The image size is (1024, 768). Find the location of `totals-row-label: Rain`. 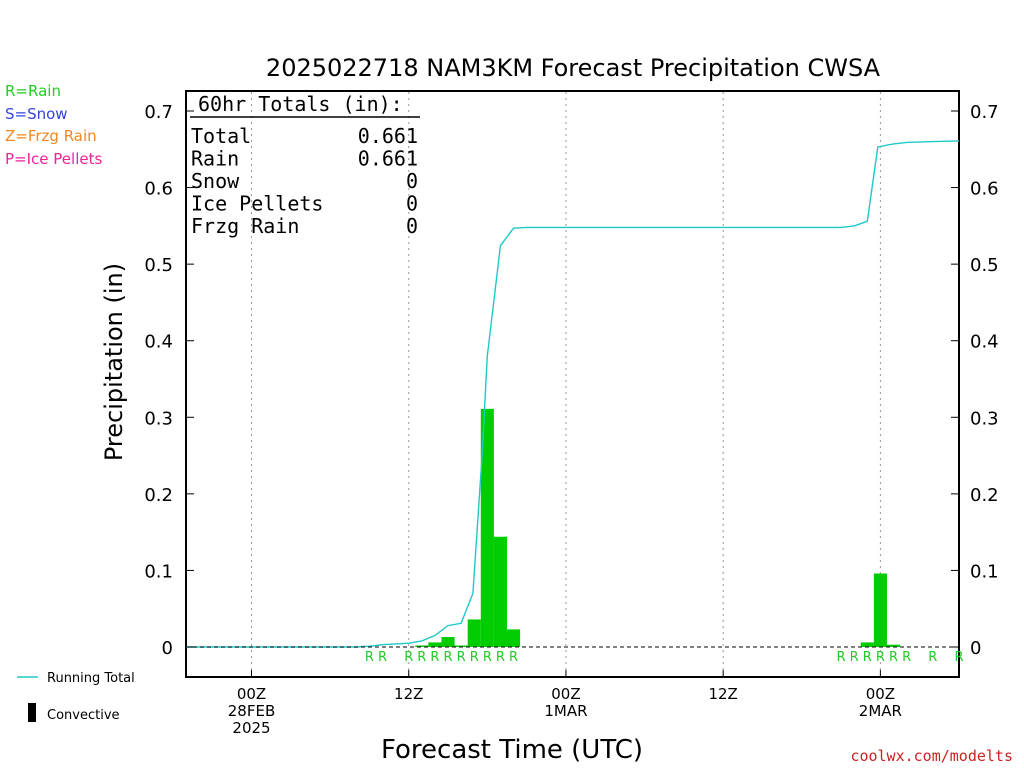

totals-row-label: Rain is located at coordinates (215, 159).